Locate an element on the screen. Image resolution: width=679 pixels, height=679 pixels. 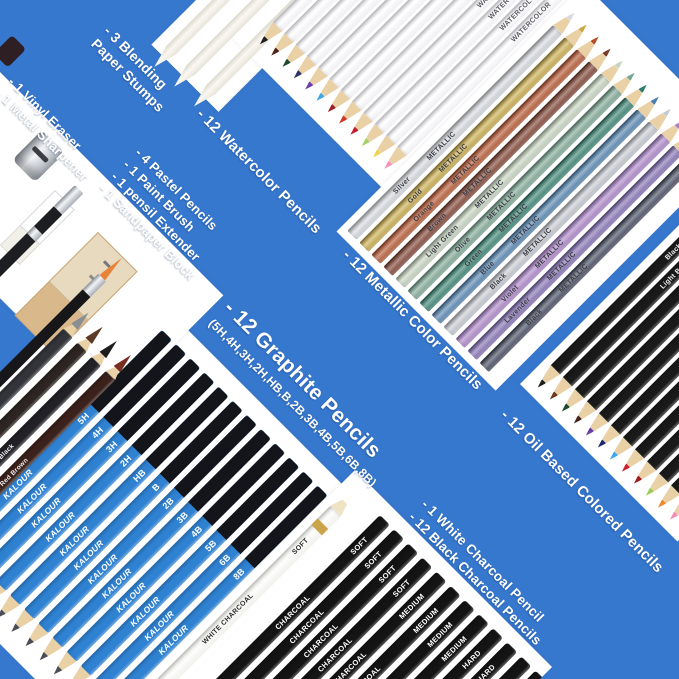
pencil-text: 4B is located at coordinates (196, 531).